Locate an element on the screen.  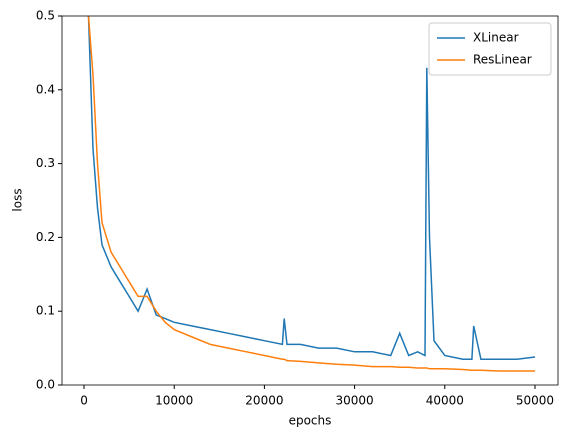
x-tick-label: 50000 is located at coordinates (535, 401).